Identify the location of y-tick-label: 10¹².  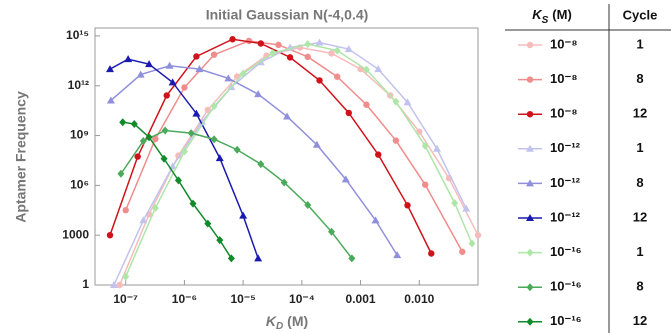
(78, 85).